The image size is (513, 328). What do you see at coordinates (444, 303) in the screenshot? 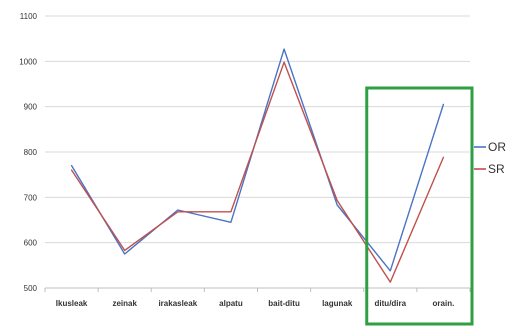
I see `x-tick-label: orain.` at bounding box center [444, 303].